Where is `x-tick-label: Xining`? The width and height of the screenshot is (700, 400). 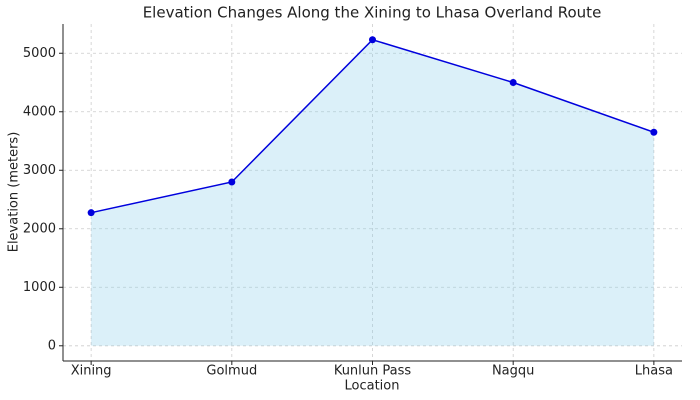
x-tick-label: Xining is located at coordinates (91, 371).